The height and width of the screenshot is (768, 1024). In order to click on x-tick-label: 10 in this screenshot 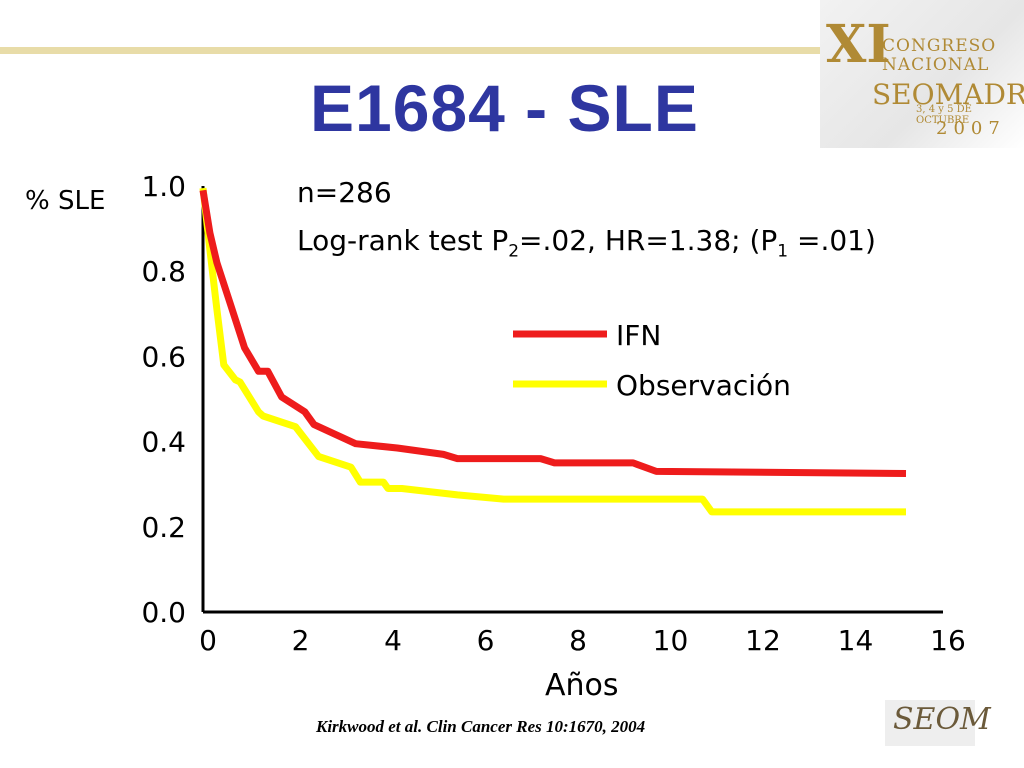, I will do `click(671, 640)`.